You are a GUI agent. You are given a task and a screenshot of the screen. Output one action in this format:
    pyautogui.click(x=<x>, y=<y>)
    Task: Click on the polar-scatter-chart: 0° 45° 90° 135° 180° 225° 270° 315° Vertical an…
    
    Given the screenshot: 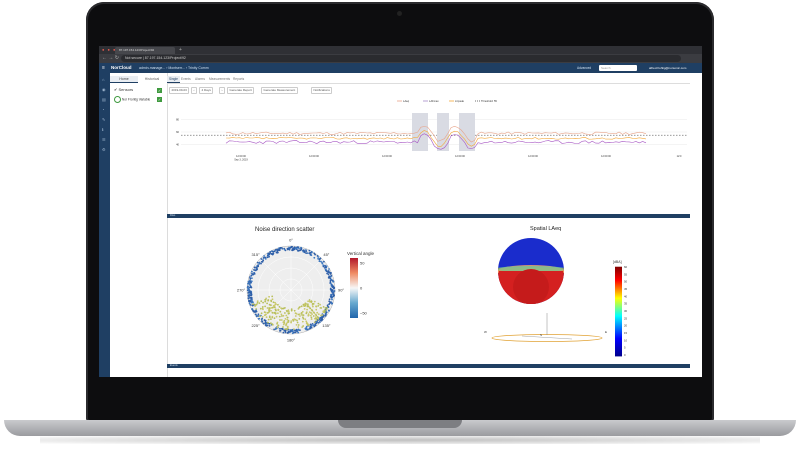 What is the action you would take?
    pyautogui.click(x=314, y=292)
    